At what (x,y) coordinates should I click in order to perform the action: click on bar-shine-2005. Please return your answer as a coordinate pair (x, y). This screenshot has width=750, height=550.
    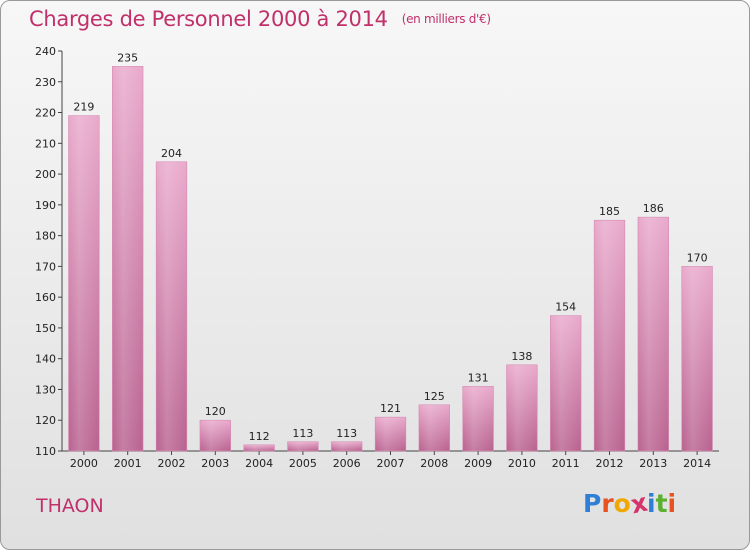
    Looking at the image, I should click on (303, 446).